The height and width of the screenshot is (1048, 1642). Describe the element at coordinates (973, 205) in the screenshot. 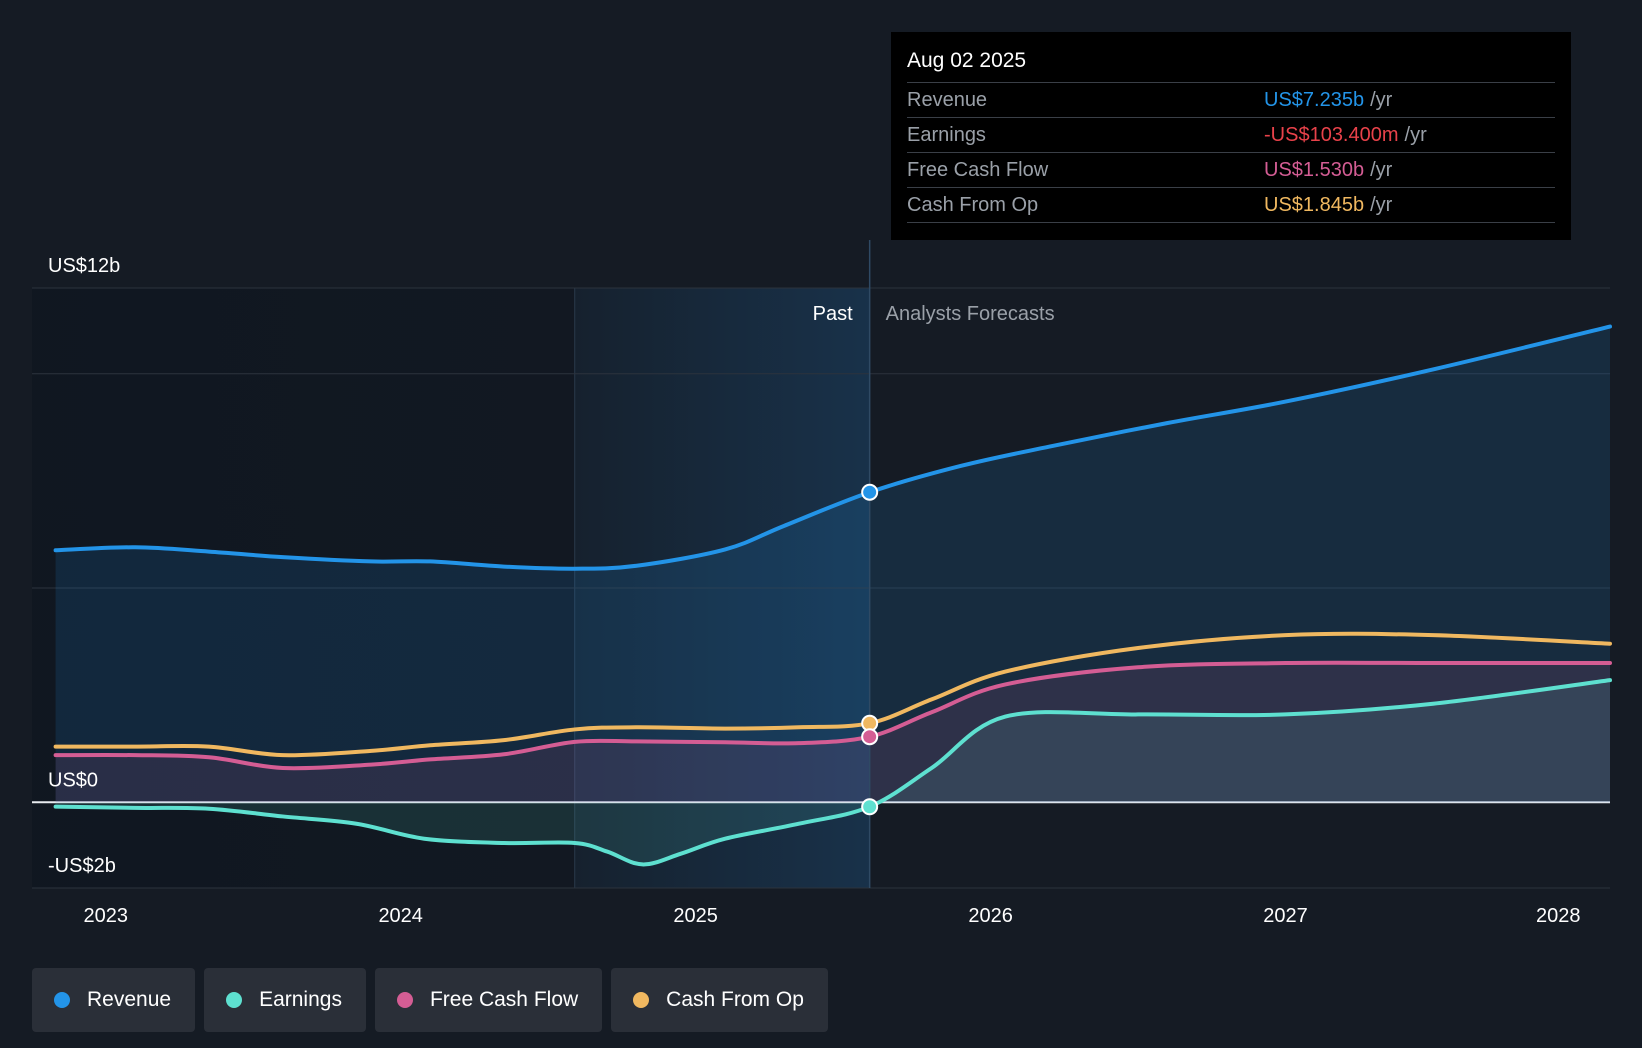

I see `tooltip-label: Cash From Op` at that location.